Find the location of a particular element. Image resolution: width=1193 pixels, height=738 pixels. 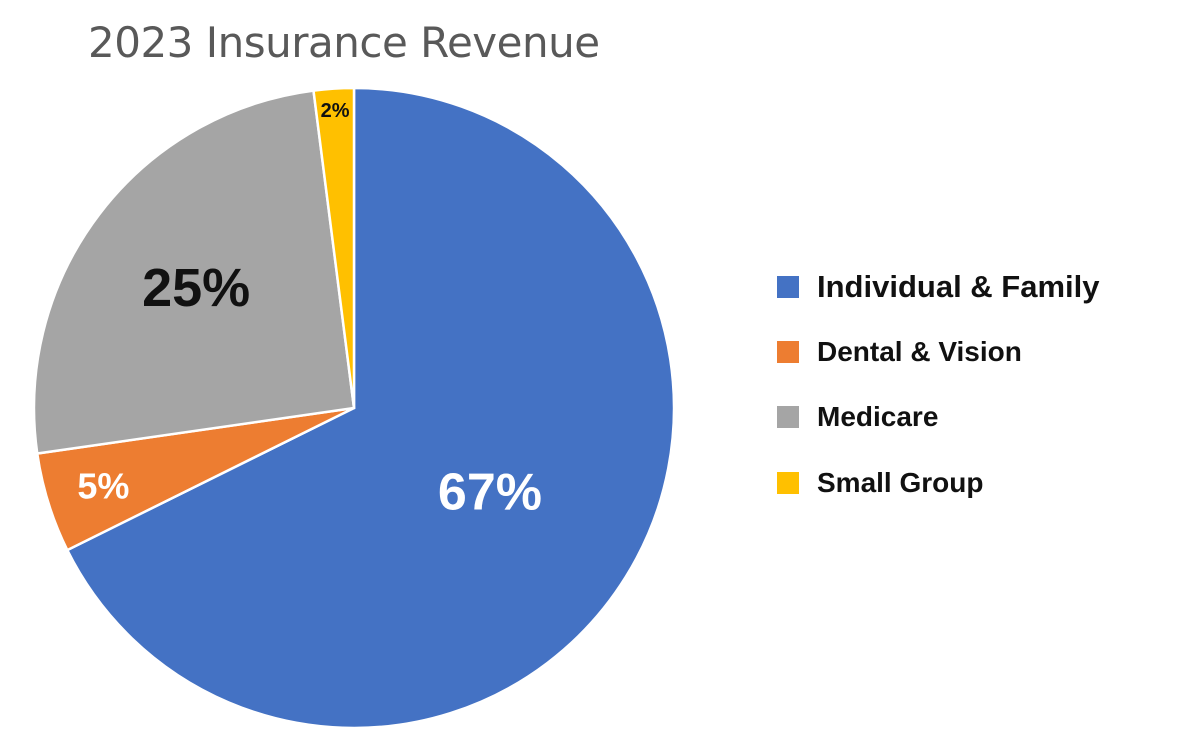

legend-label: Small Group is located at coordinates (900, 482).